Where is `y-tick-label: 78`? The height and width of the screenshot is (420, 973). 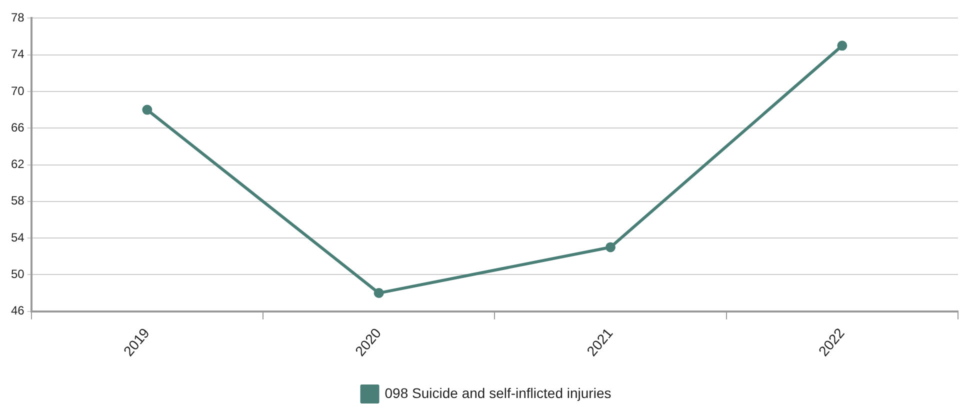
y-tick-label: 78 is located at coordinates (17, 17).